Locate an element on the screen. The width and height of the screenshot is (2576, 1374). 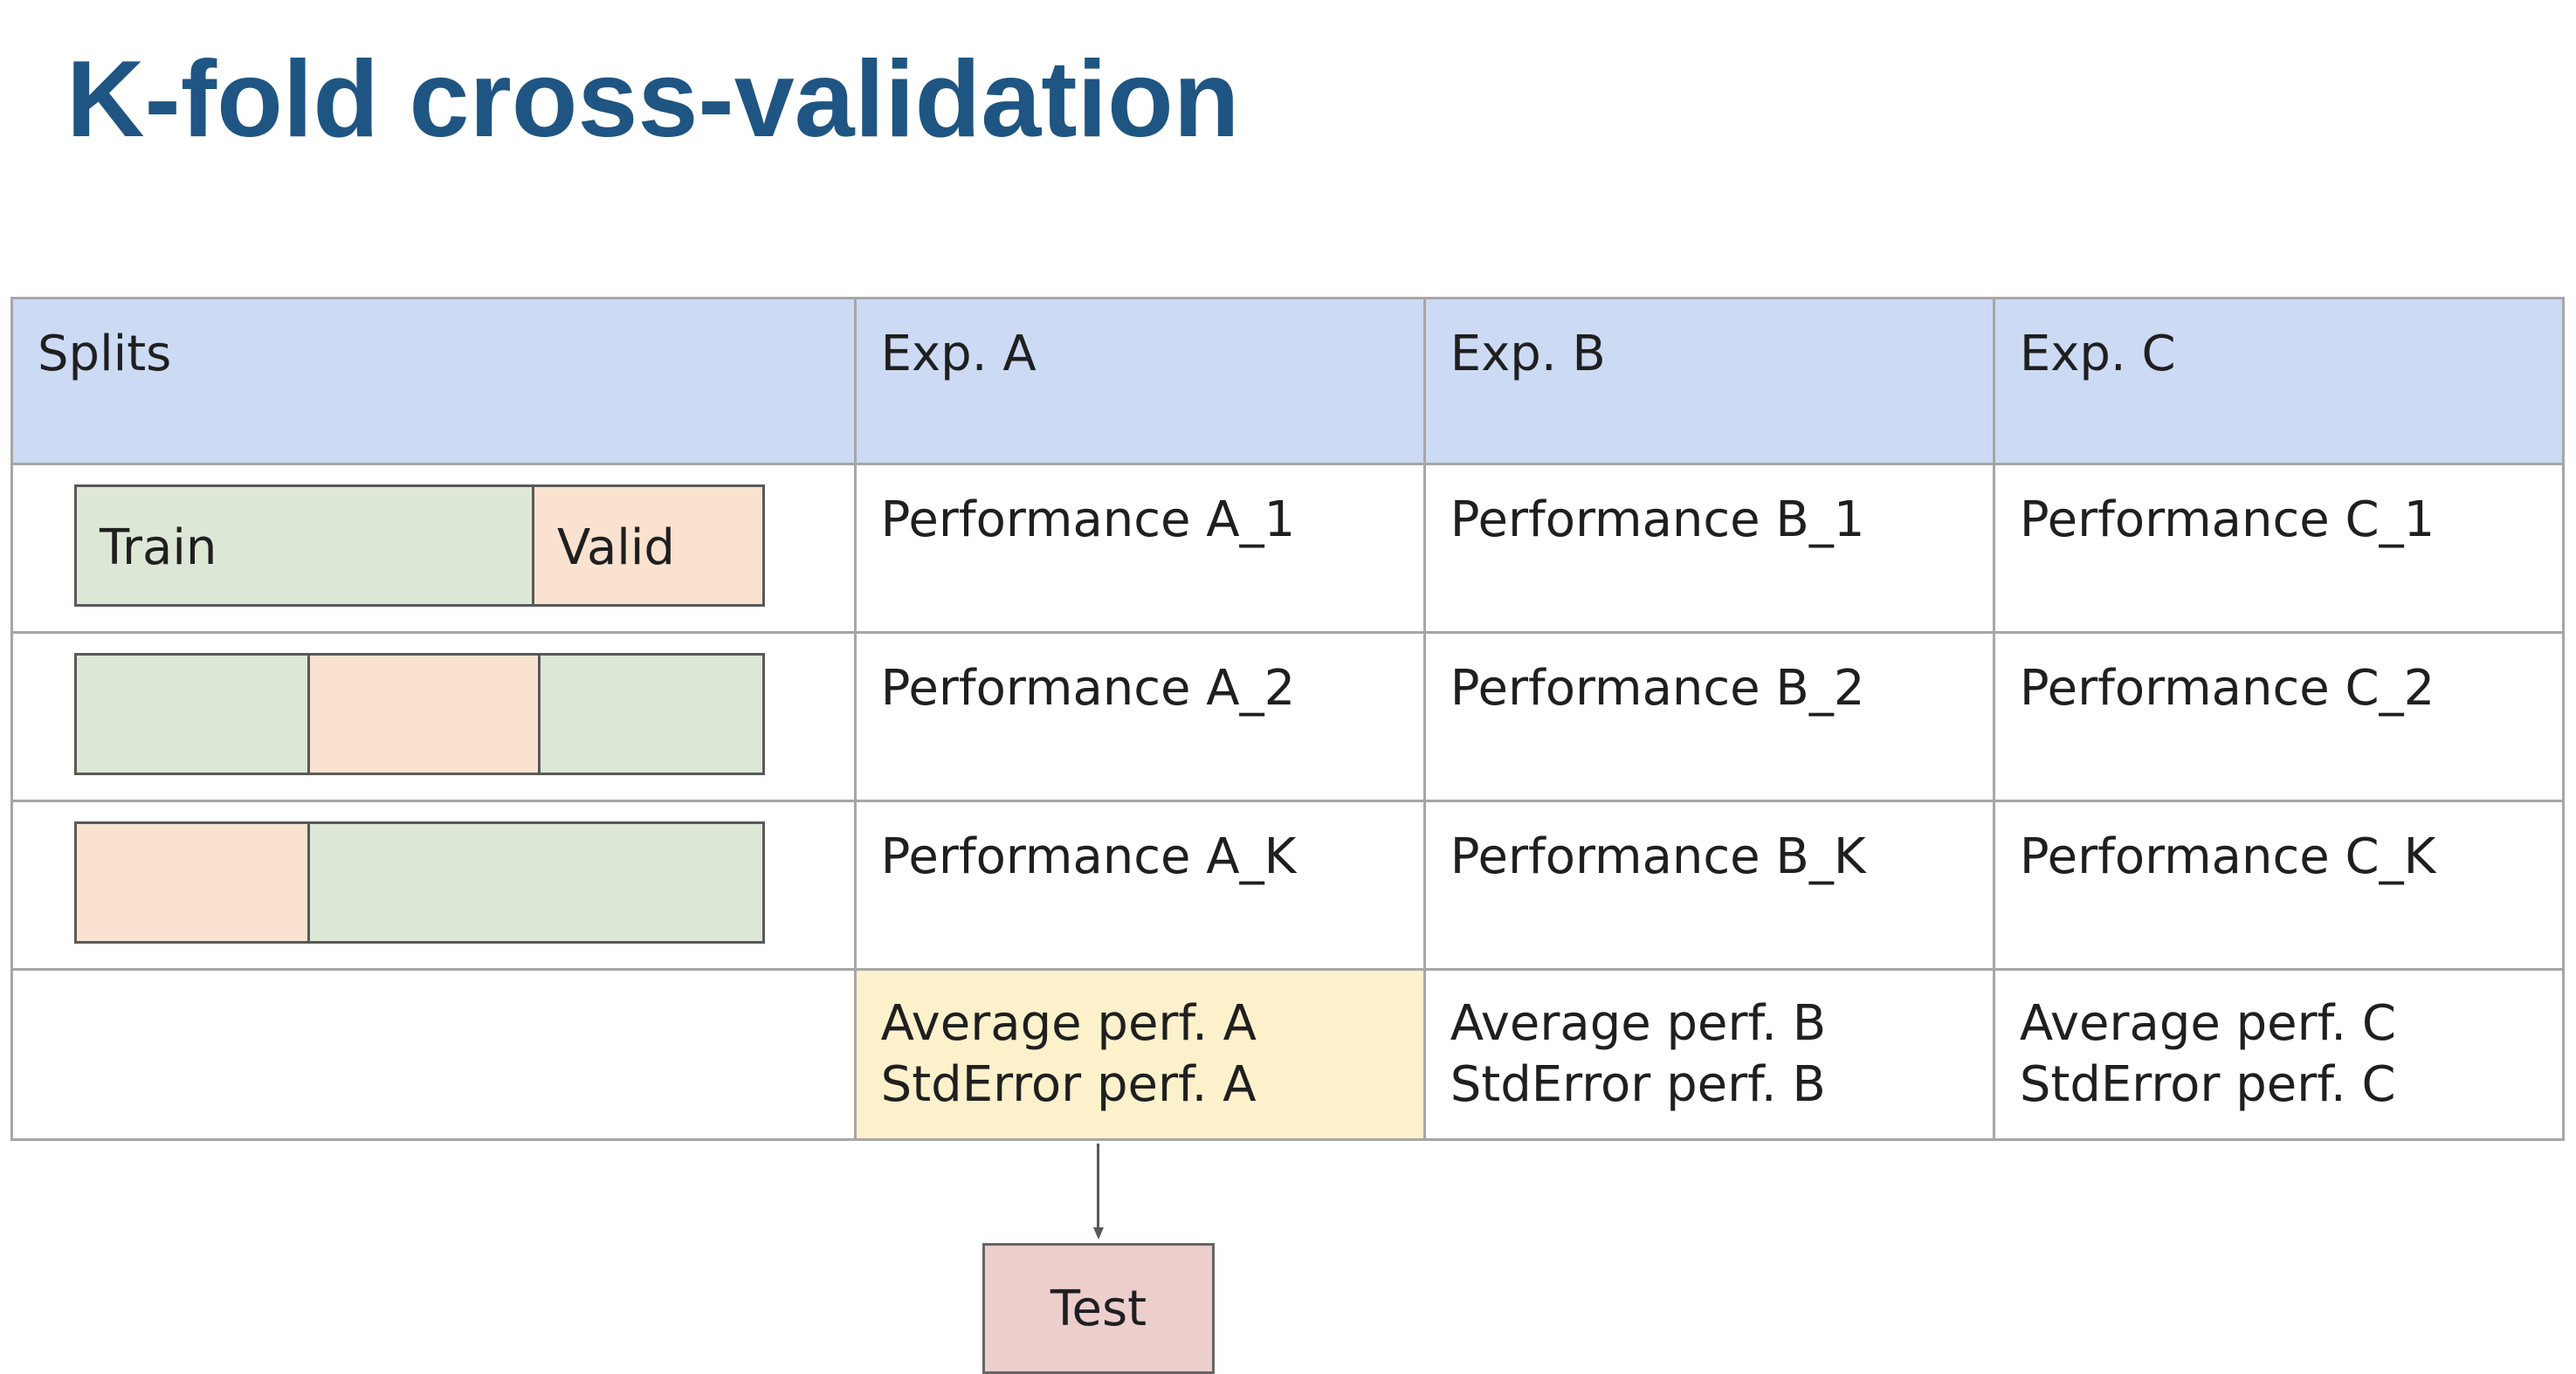
average-perf: Average perf. A is located at coordinates (1068, 1024).